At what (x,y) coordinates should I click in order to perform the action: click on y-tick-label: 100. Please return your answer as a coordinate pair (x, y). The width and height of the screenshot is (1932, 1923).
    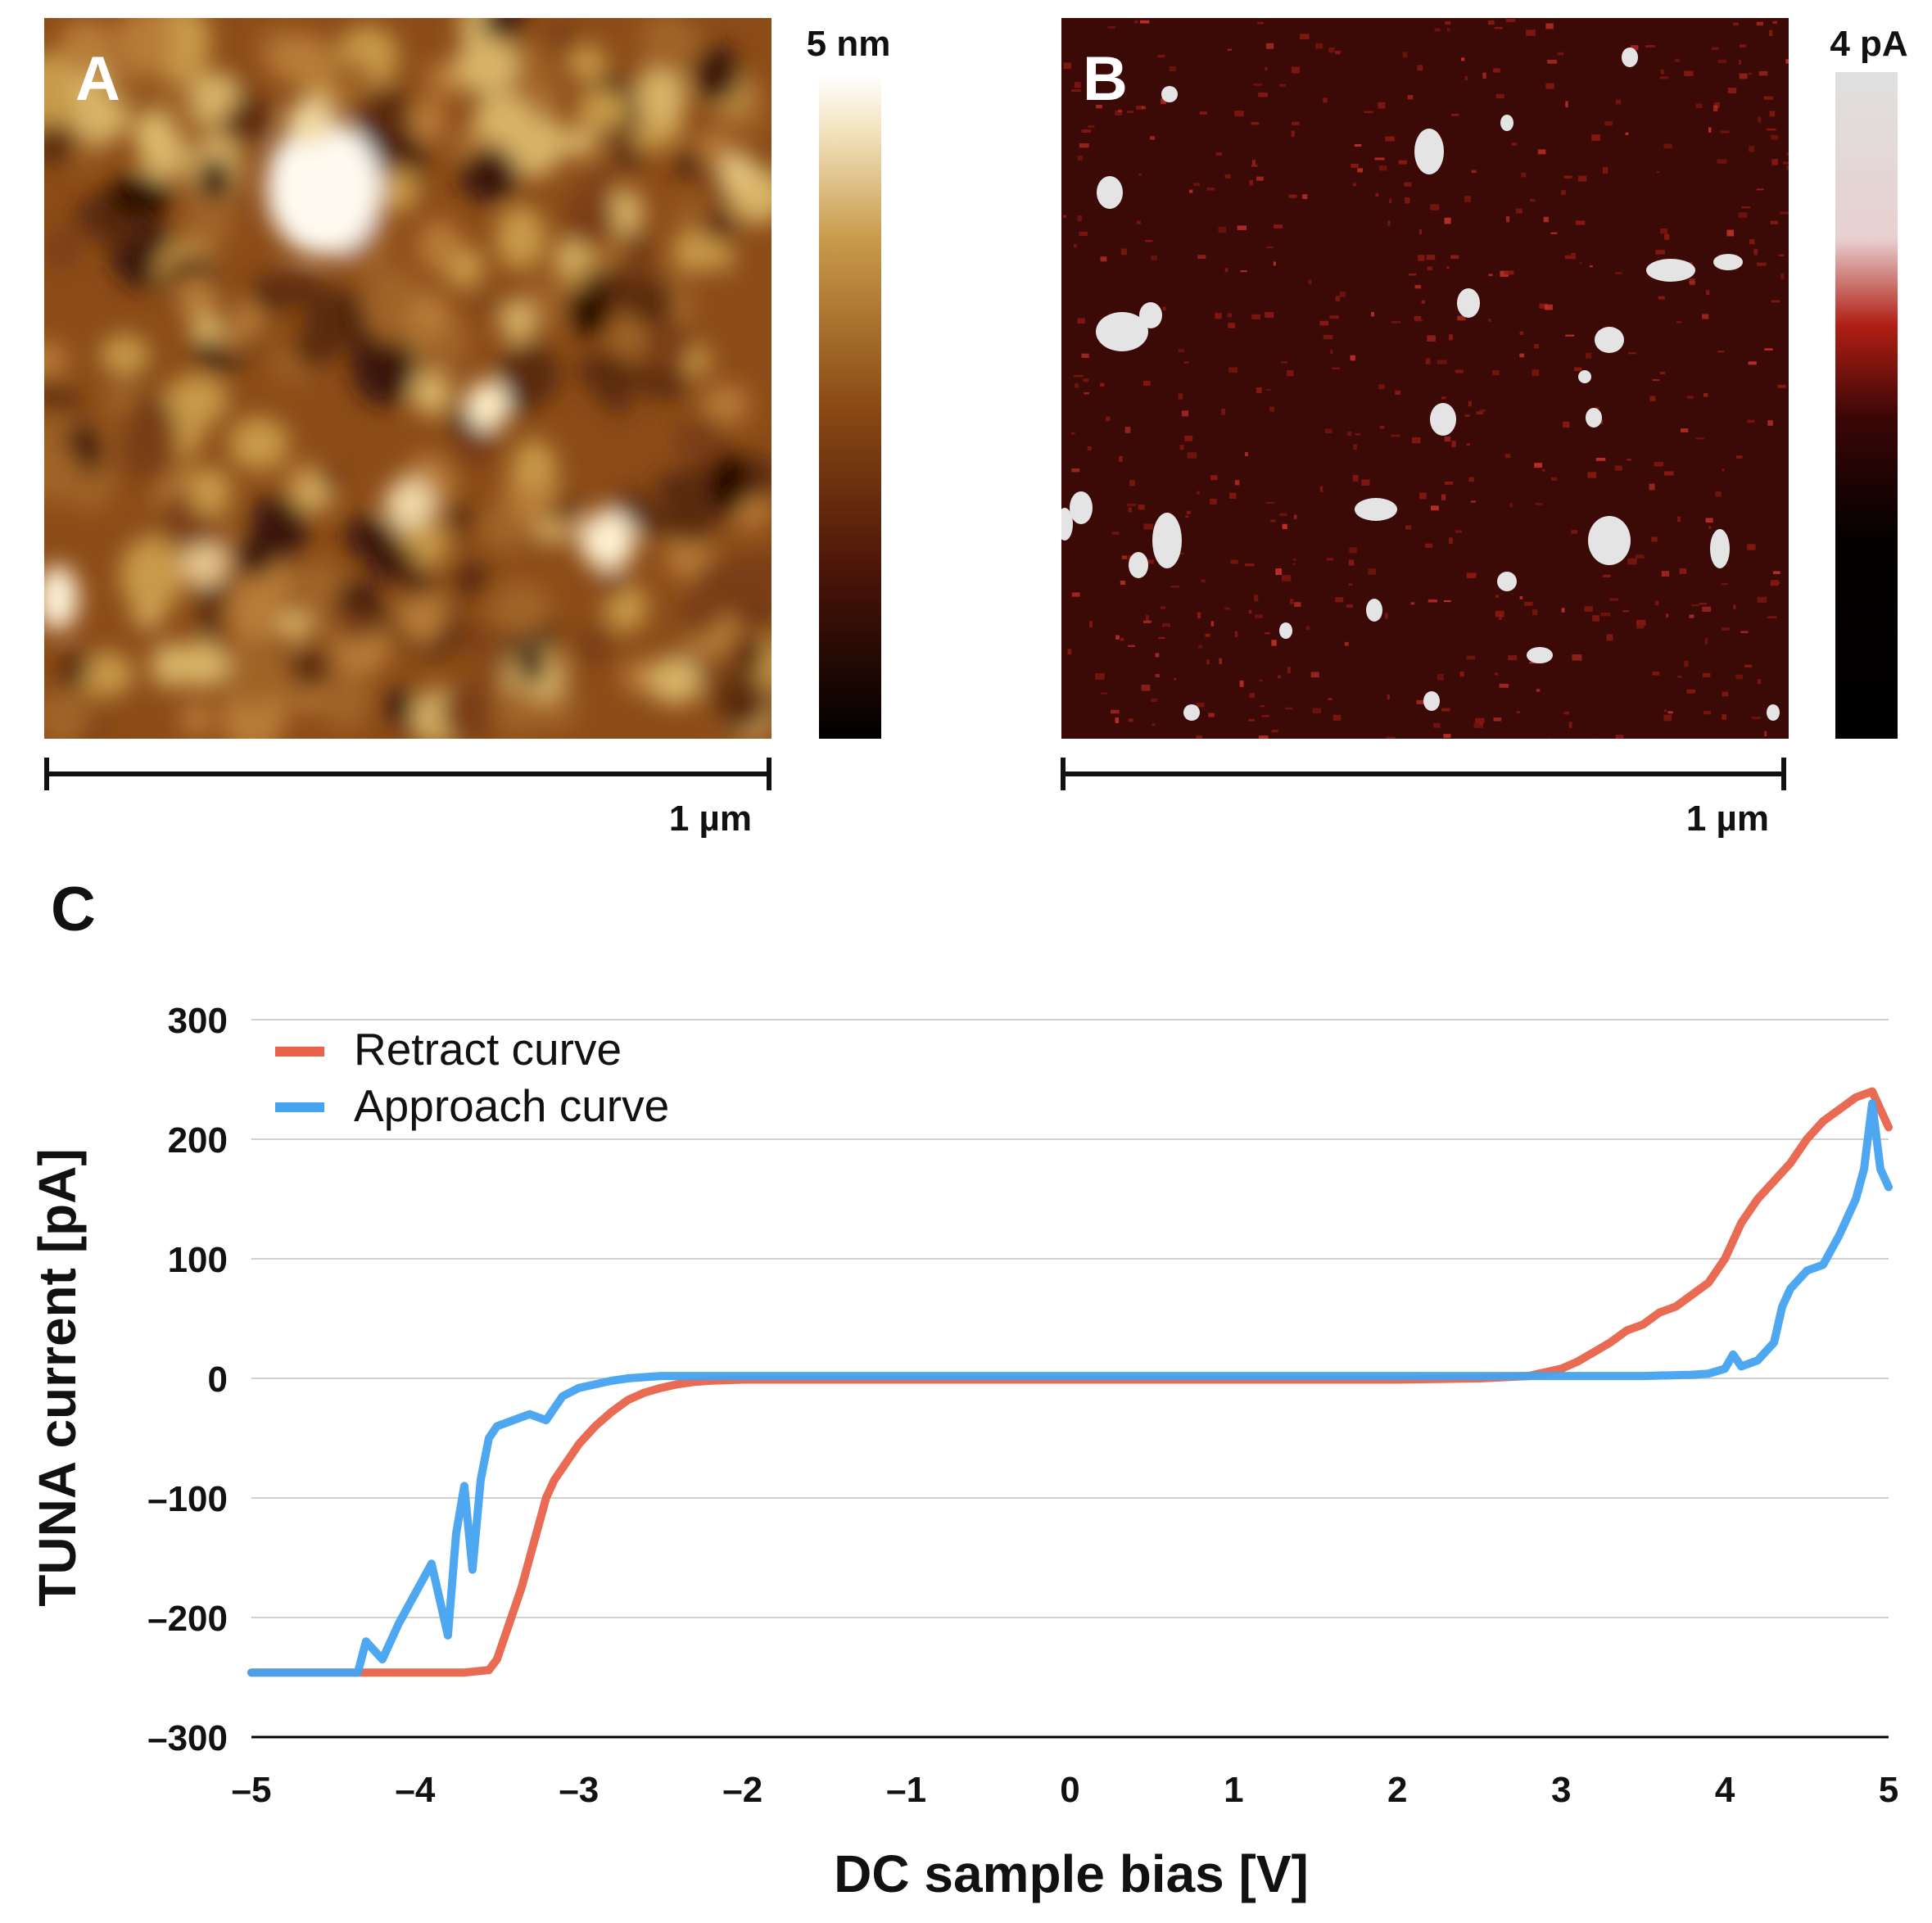
    Looking at the image, I should click on (198, 1260).